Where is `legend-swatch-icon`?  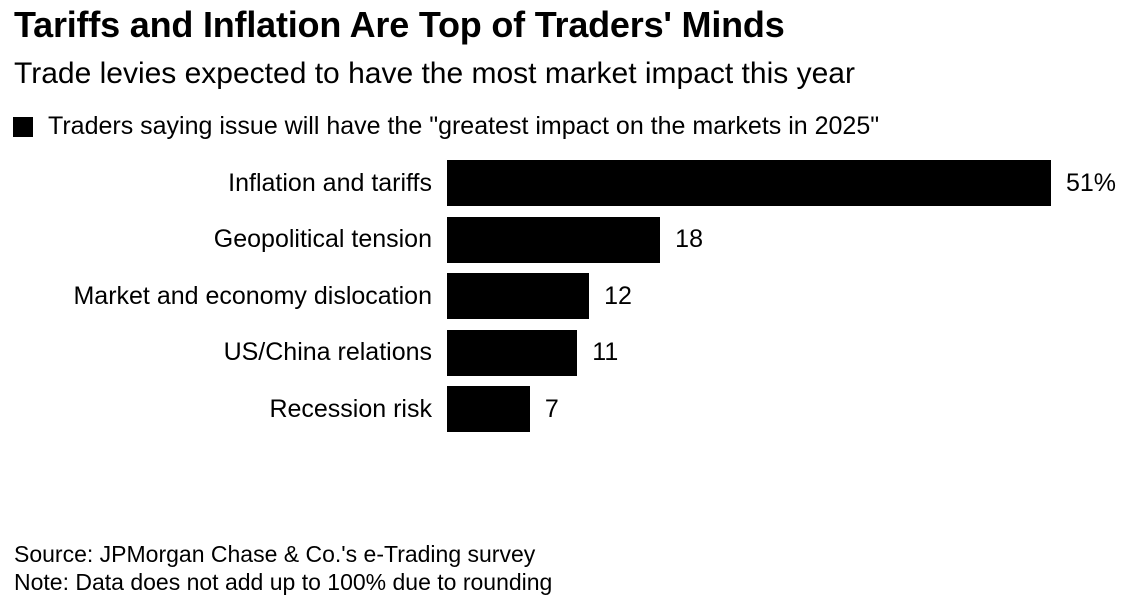 legend-swatch-icon is located at coordinates (23, 126).